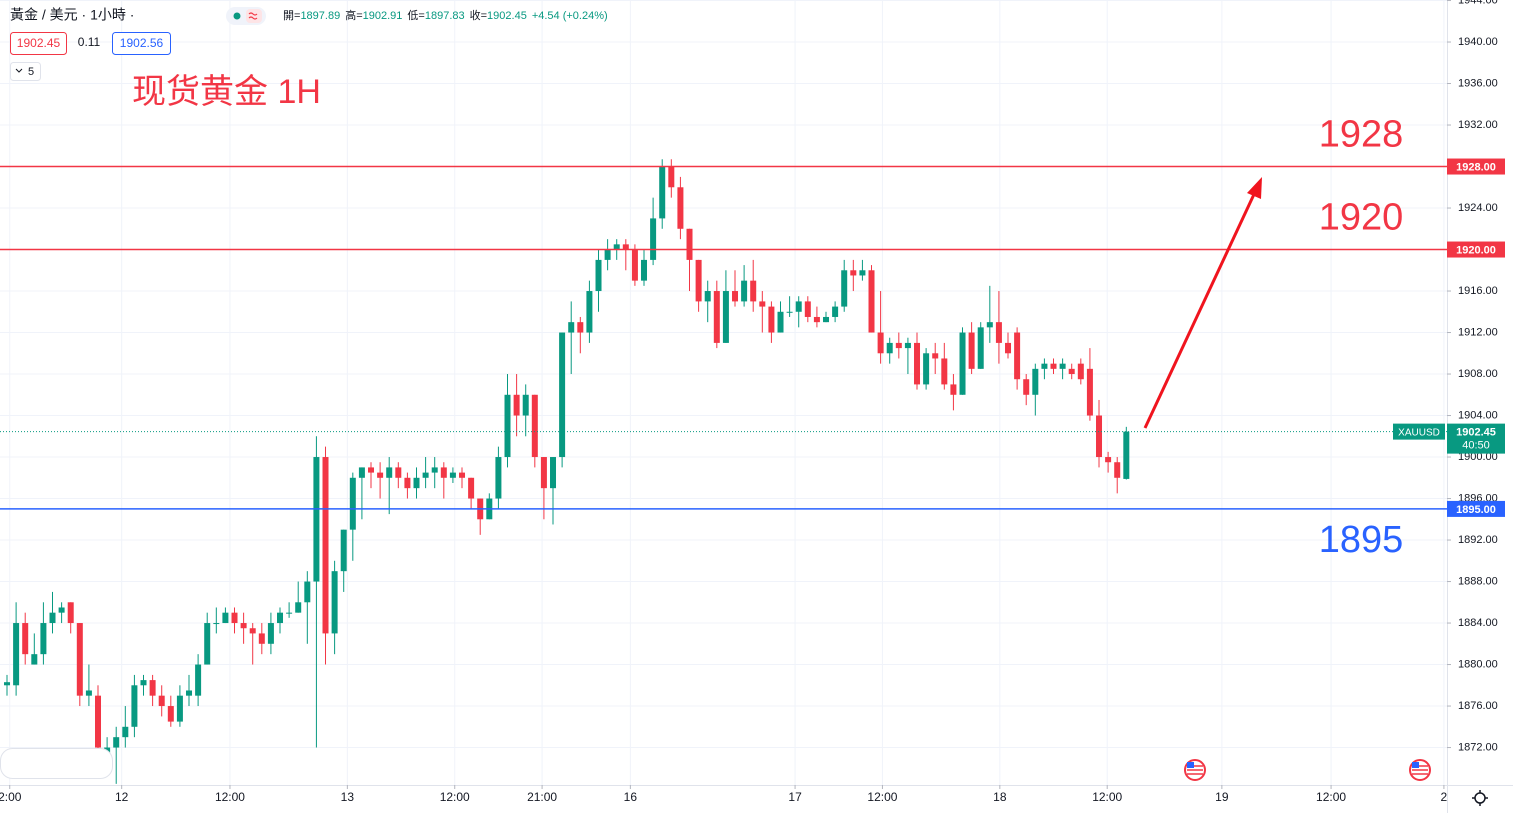  What do you see at coordinates (226, 92) in the screenshot?
I see `chart-title: 现货黄金 1H` at bounding box center [226, 92].